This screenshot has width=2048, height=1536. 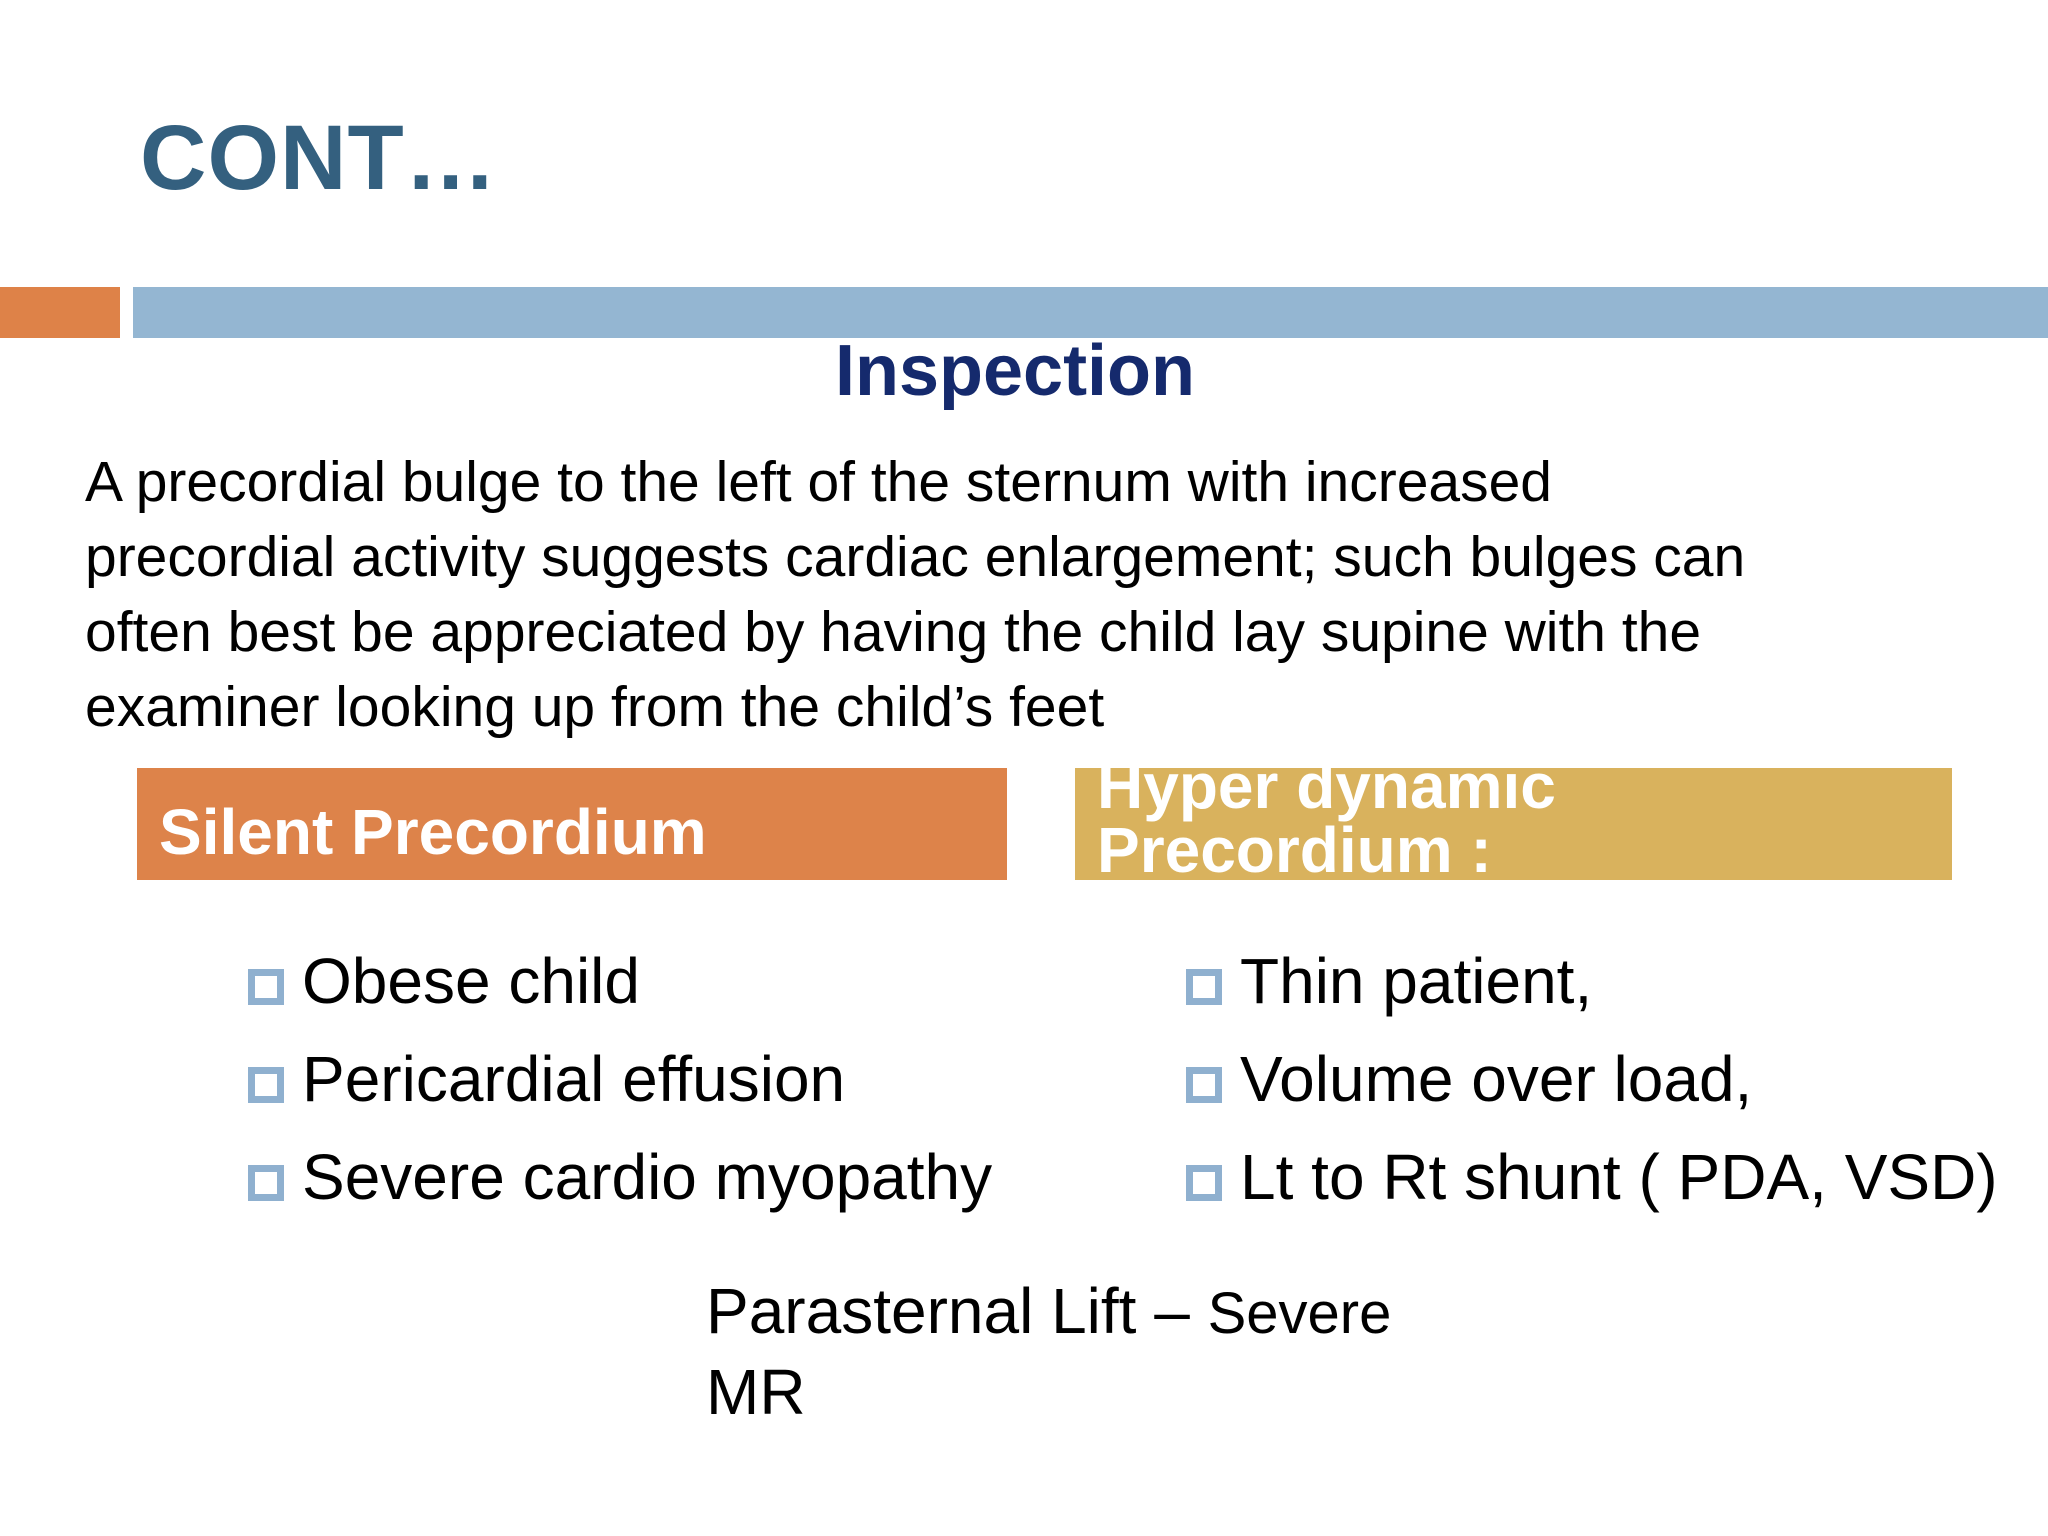 I want to click on accent-bar-orange, so click(x=60, y=312).